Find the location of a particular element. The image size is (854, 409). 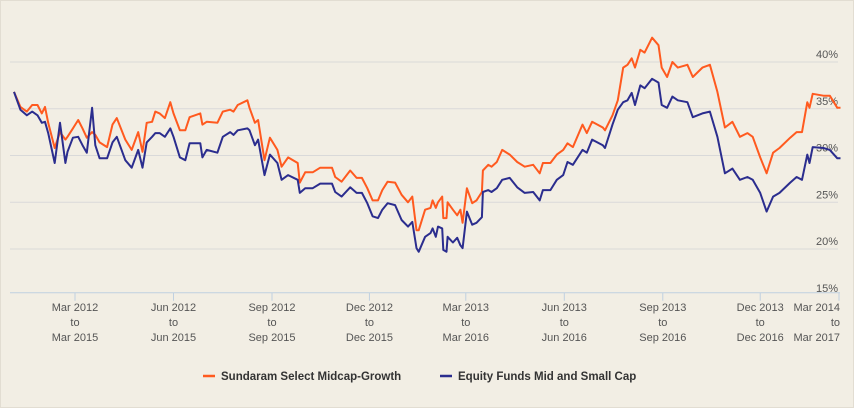

x-tick-label: Sep 2013 is located at coordinates (662, 308).